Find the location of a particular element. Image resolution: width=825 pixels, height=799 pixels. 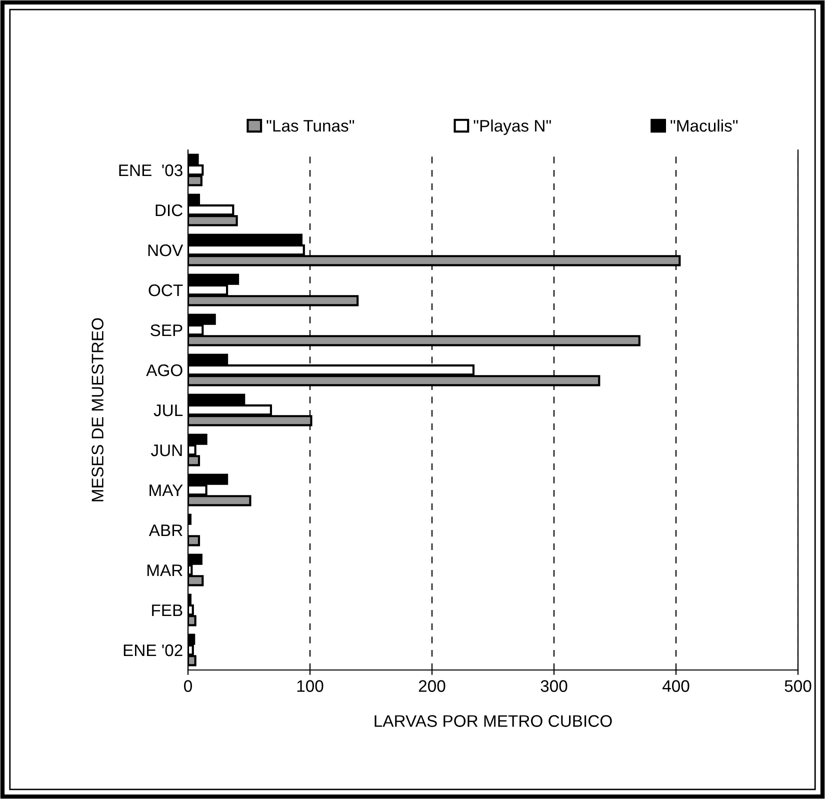

y-tick-label: ABR is located at coordinates (165, 530).